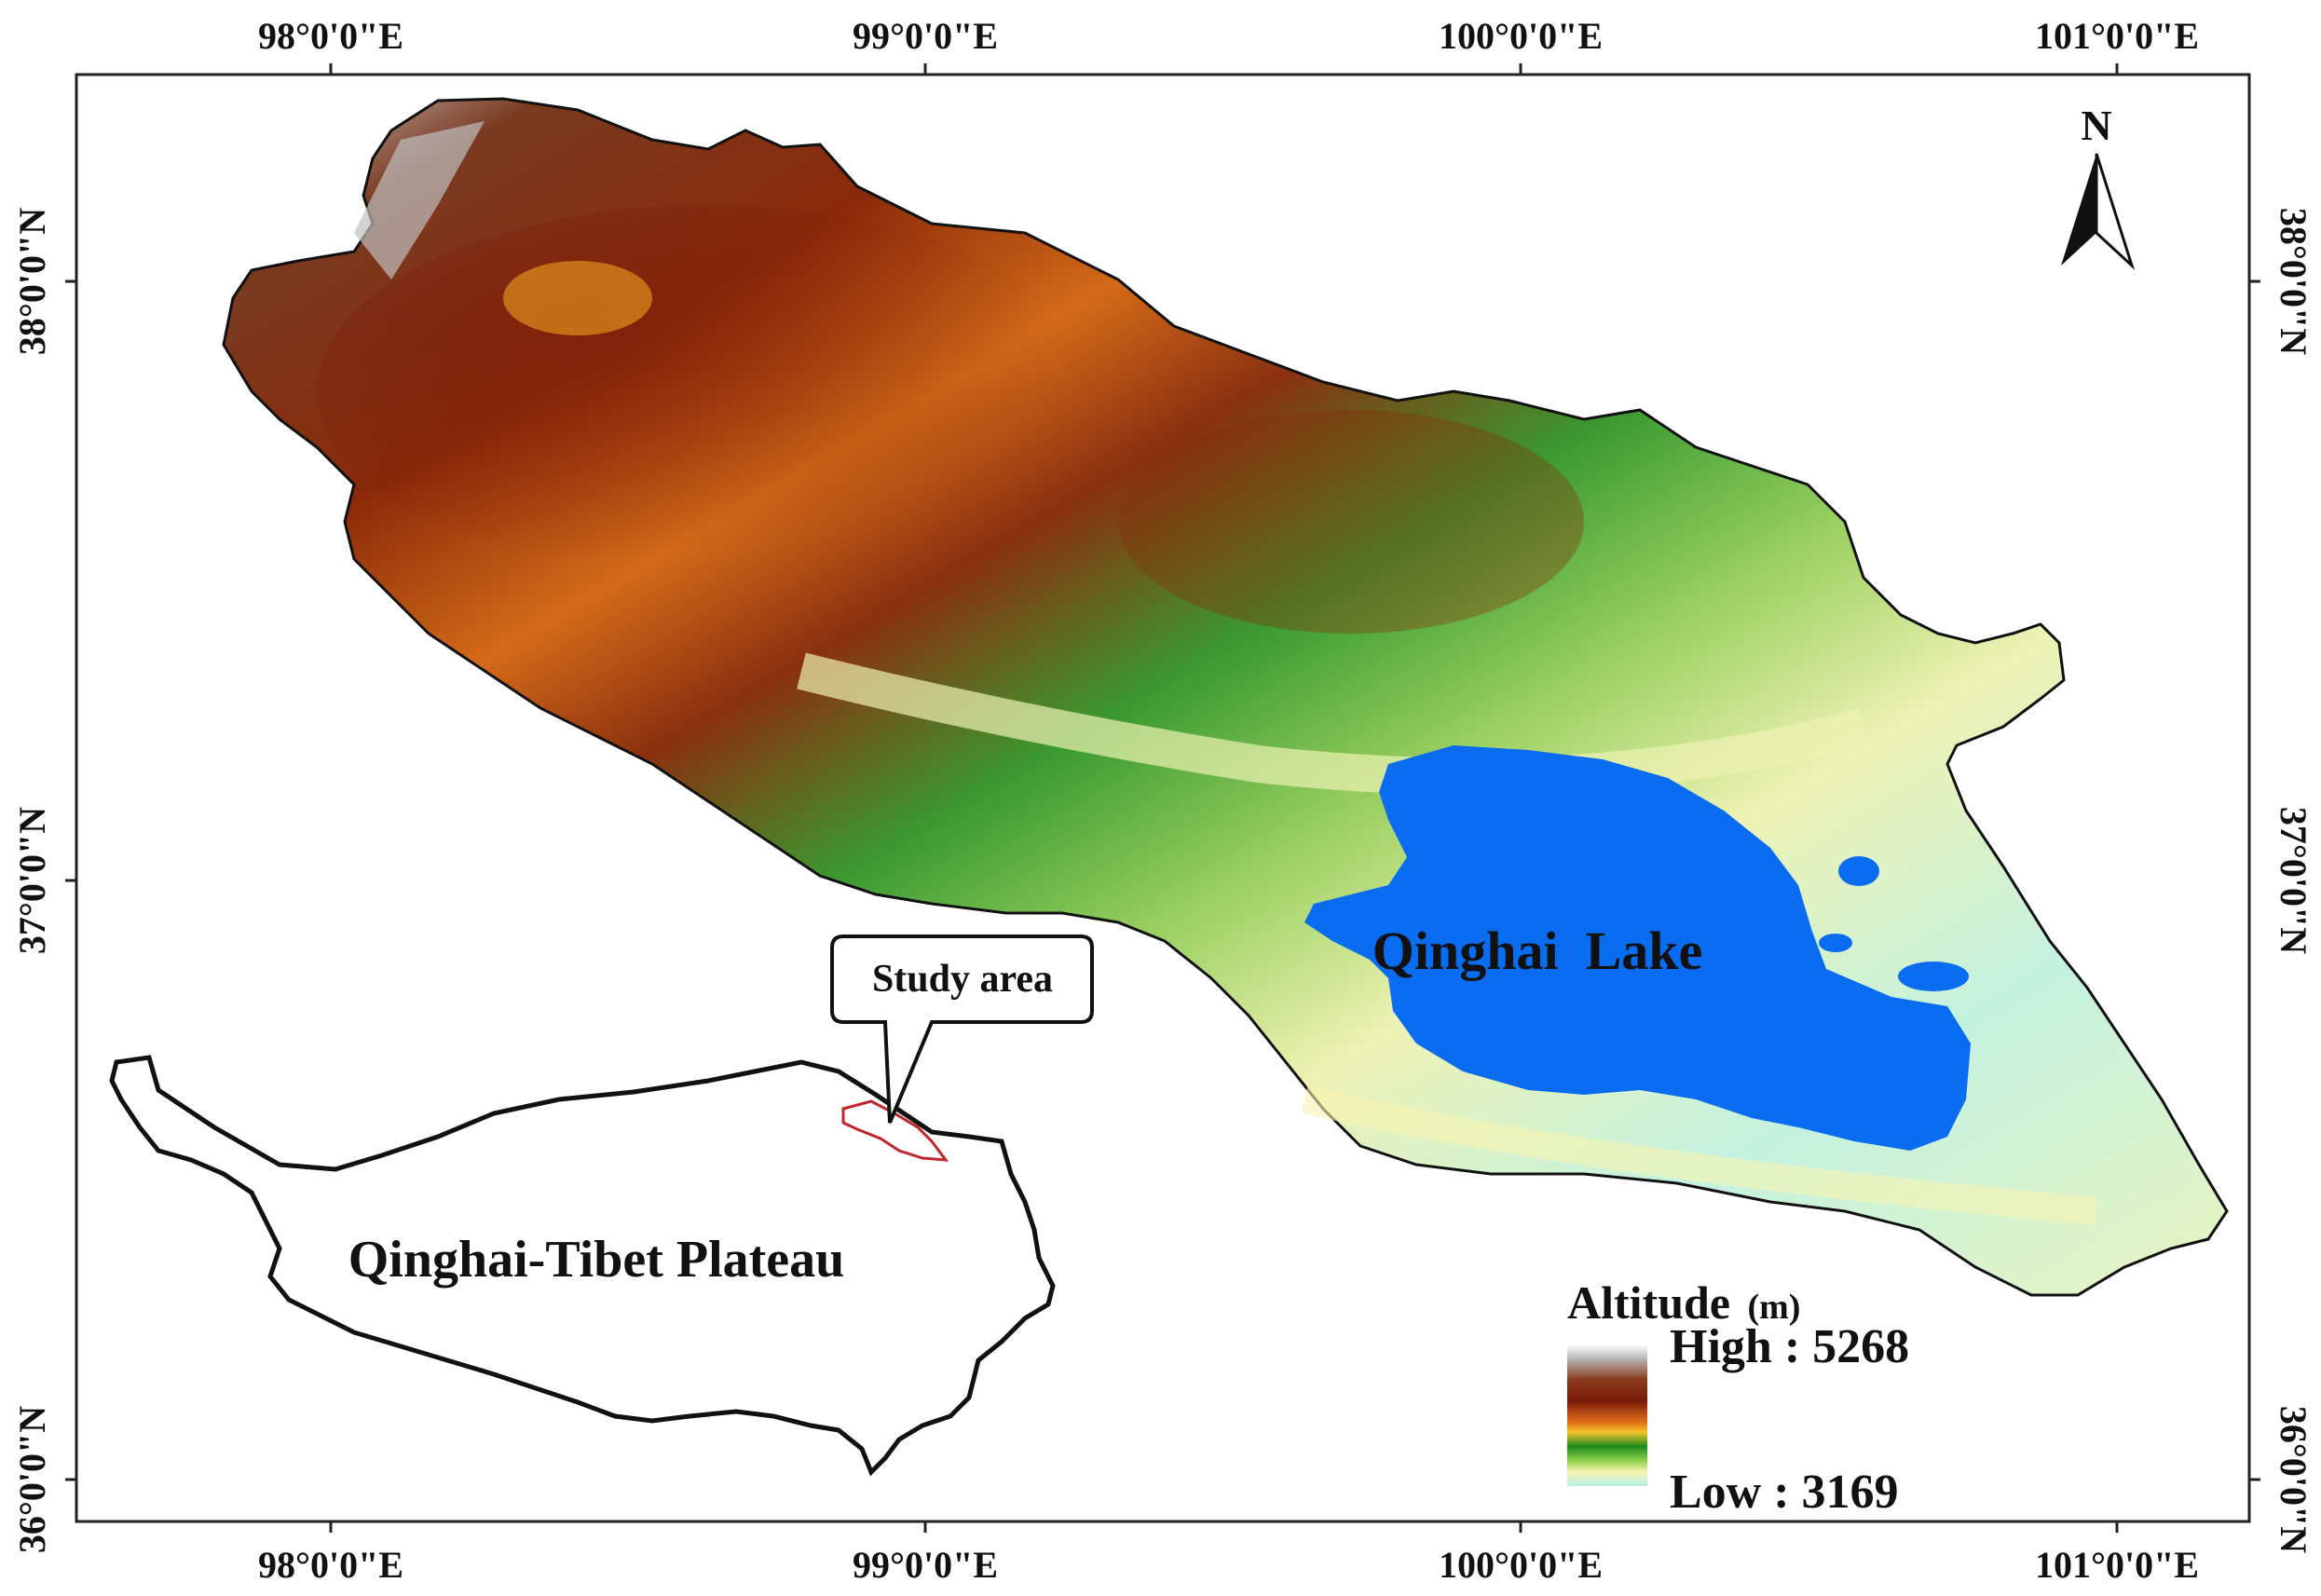  I want to click on inset-plateau: Qinghai-Tibet Plateau Study area, so click(601, 1205).